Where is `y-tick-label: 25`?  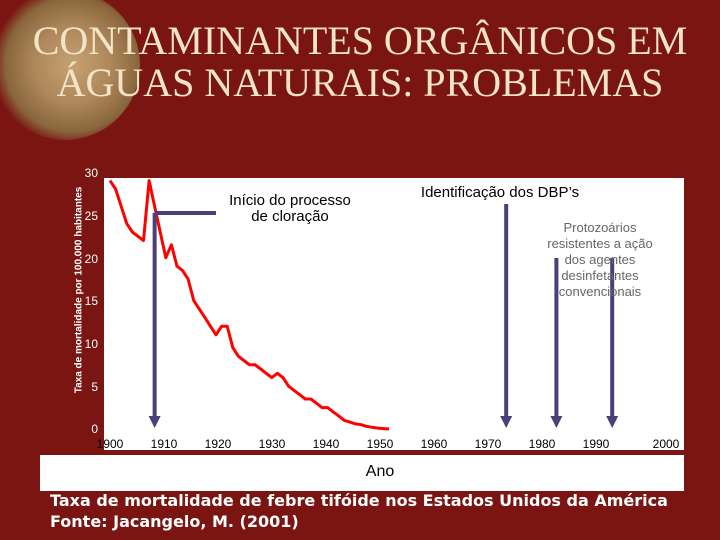
y-tick-label: 25 is located at coordinates (91, 216).